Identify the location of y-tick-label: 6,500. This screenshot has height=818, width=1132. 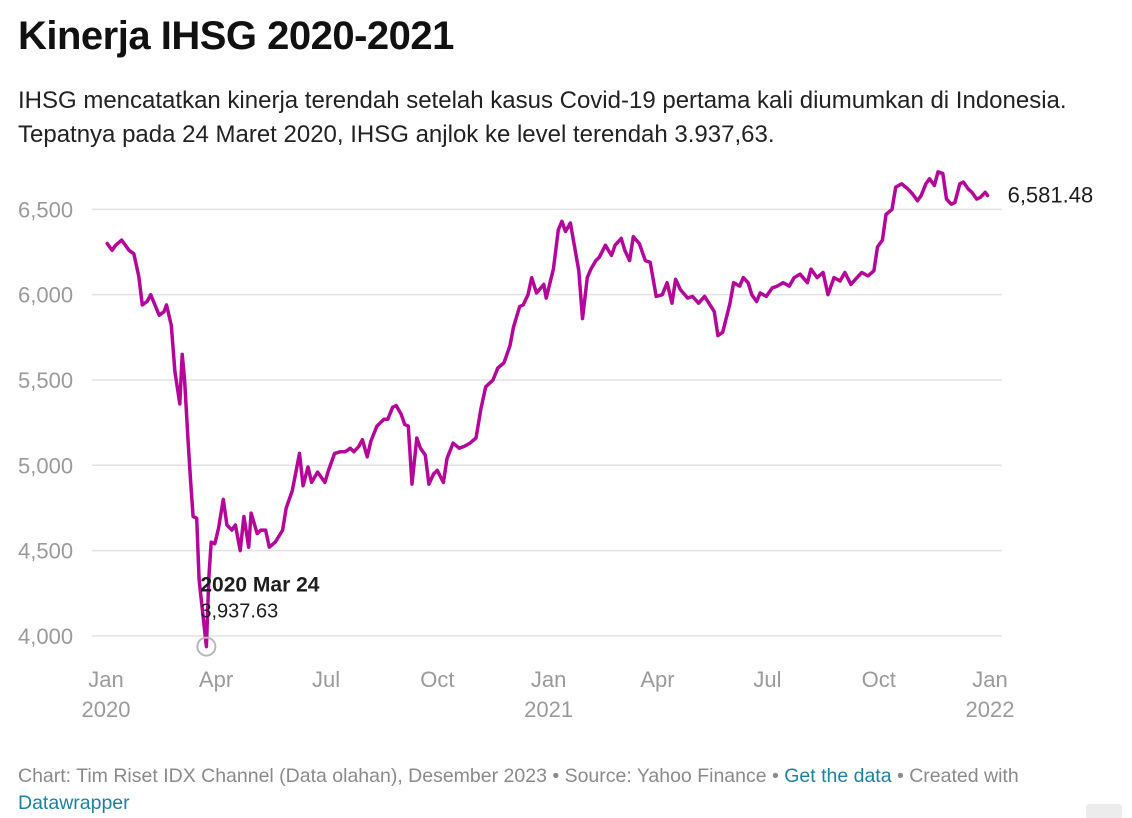
(45, 209).